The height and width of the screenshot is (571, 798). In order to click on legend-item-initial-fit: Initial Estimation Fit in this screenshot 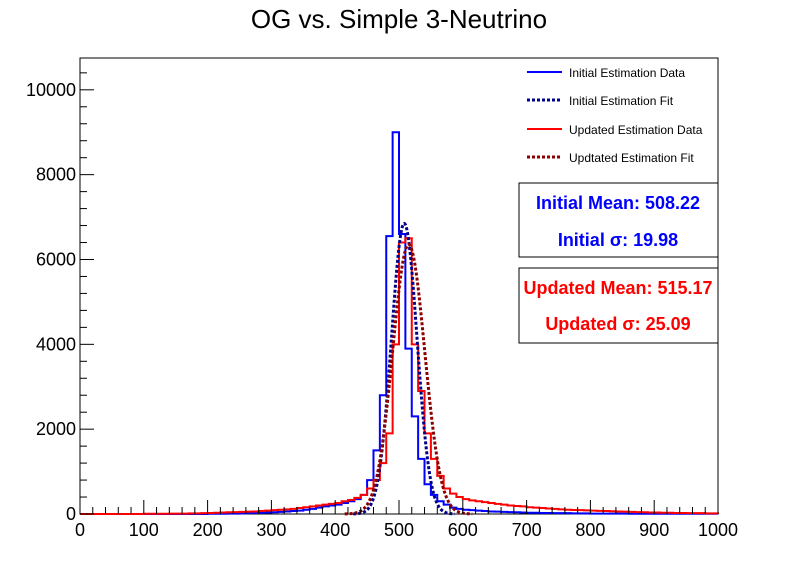, I will do `click(600, 101)`.